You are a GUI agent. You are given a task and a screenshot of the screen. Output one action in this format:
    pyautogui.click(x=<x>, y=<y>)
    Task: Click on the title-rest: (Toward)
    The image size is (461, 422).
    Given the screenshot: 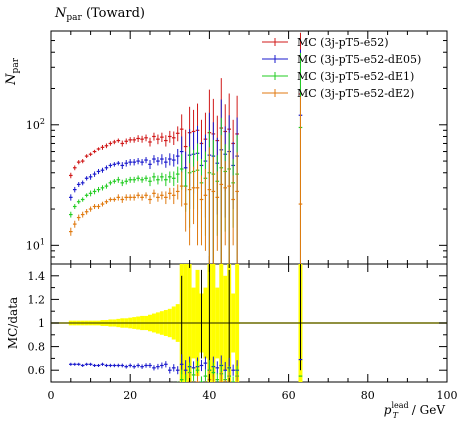 What is the action you would take?
    pyautogui.click(x=113, y=13)
    